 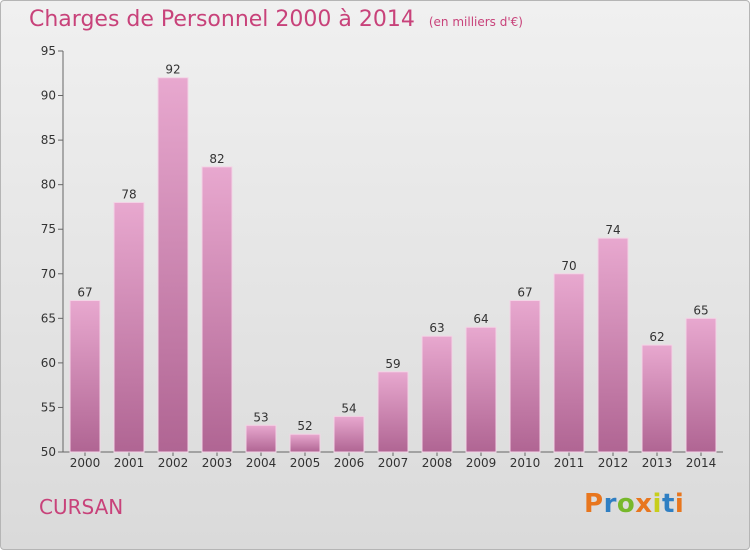 I want to click on proxiti-logo: Proxiti, so click(x=634, y=504).